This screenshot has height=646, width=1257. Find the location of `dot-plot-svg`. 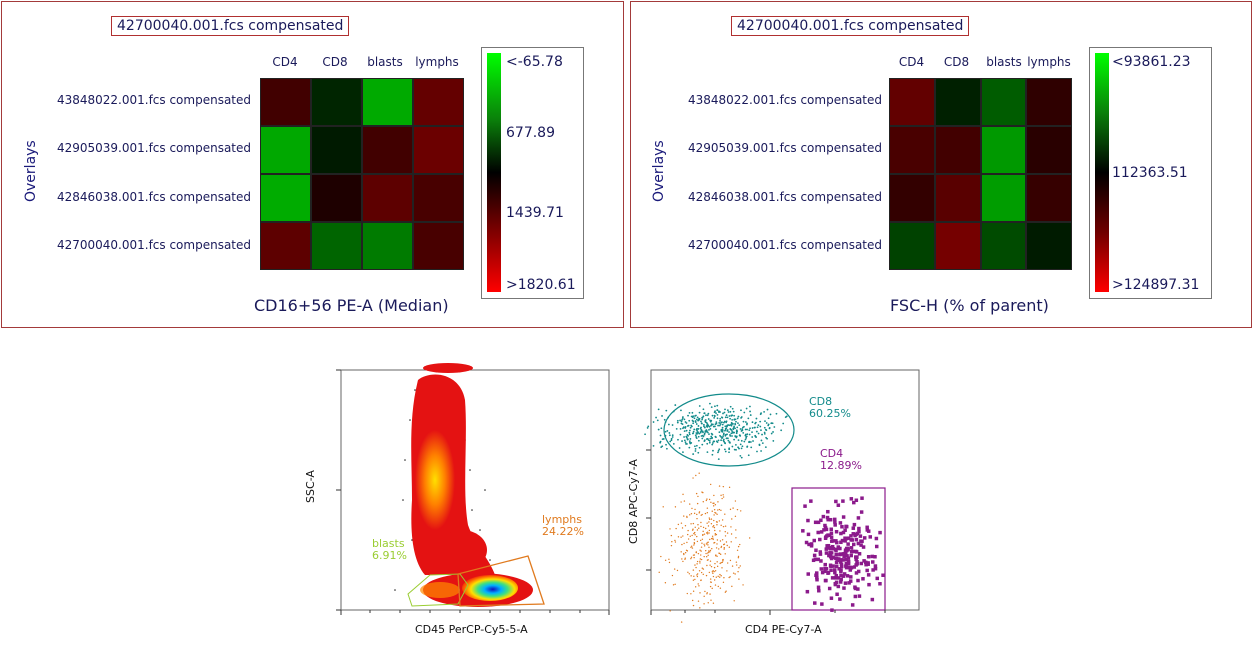

dot-plot-svg is located at coordinates (775, 501).